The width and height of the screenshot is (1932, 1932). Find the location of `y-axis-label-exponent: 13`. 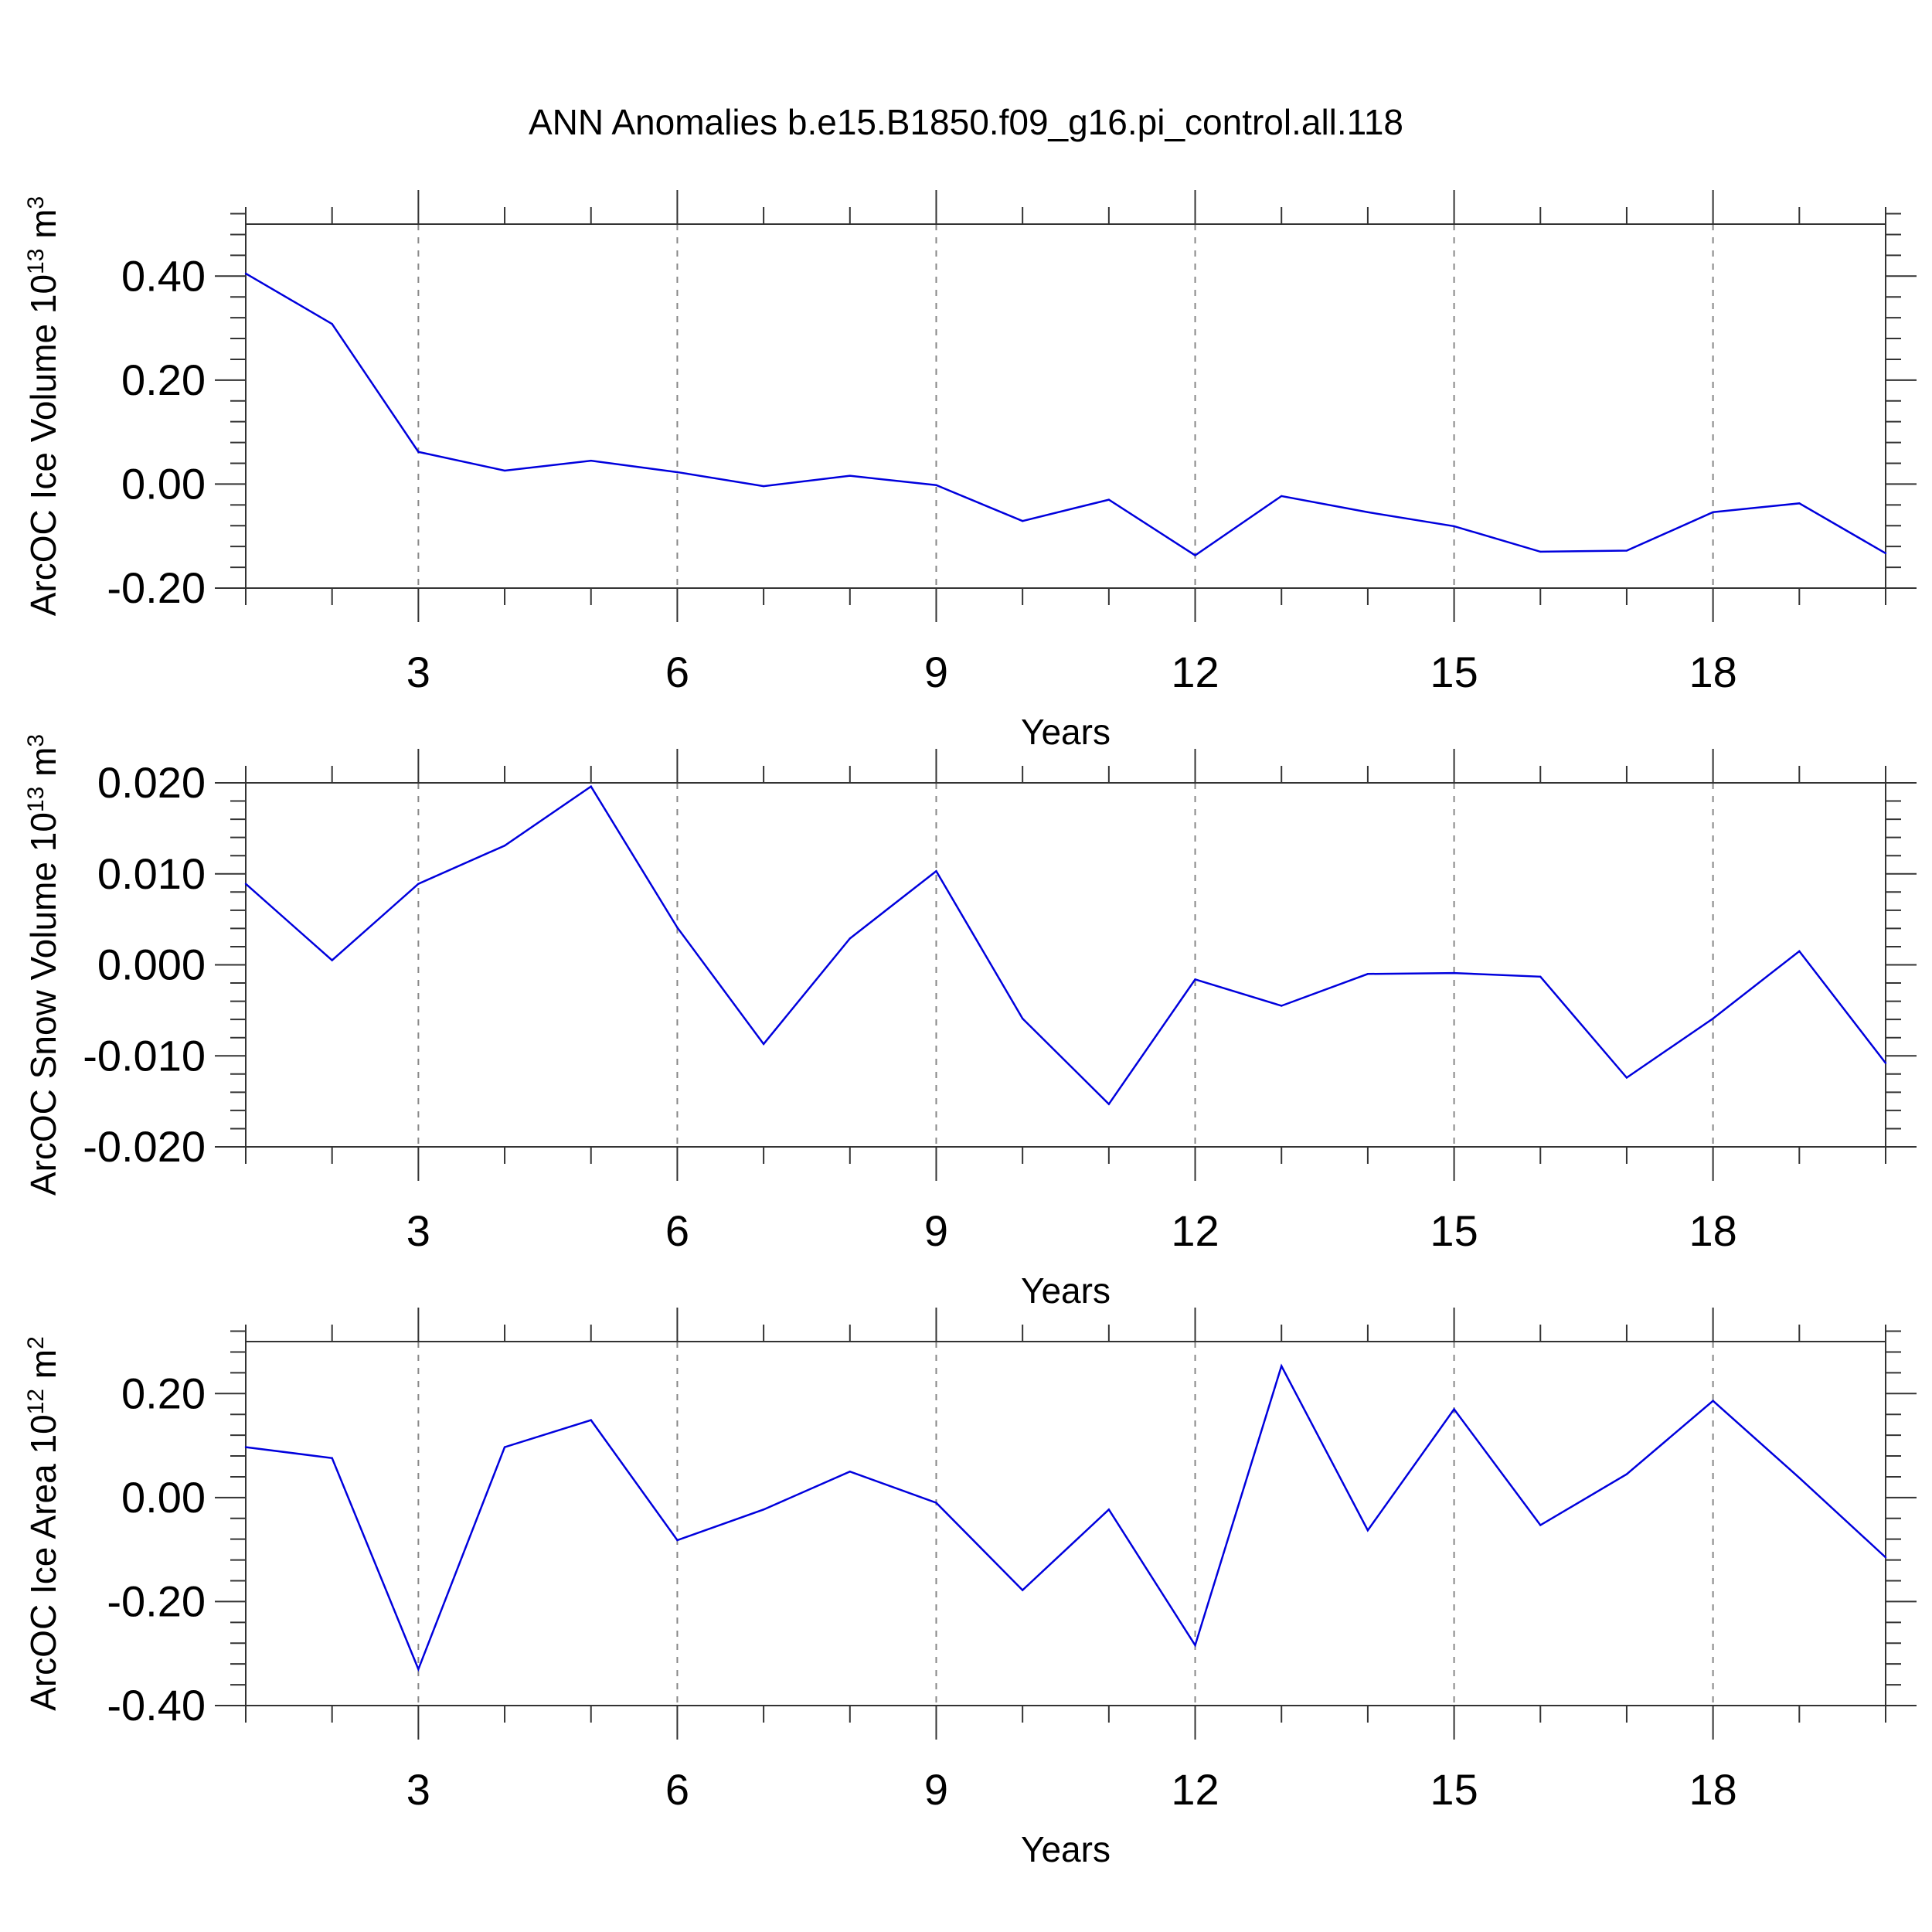

y-axis-label-exponent: 13 is located at coordinates (36, 261).